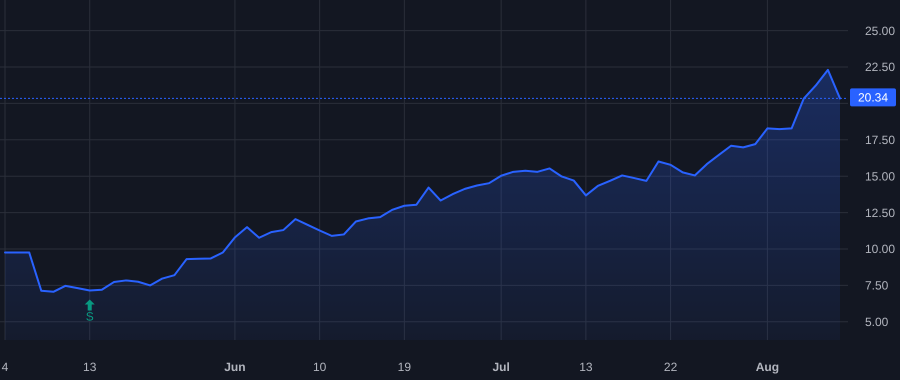 Image resolution: width=900 pixels, height=380 pixels. I want to click on x-tick-label: 4, so click(5, 367).